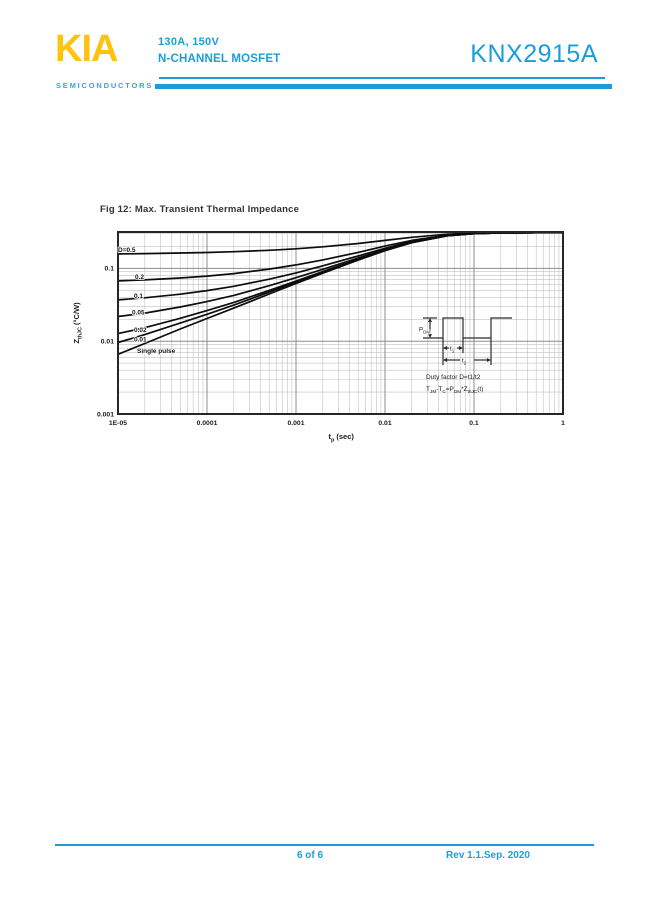  Describe the element at coordinates (200, 209) in the screenshot. I see `figure-title: Fig 12: Max. Transient Thermal Impedance` at that location.